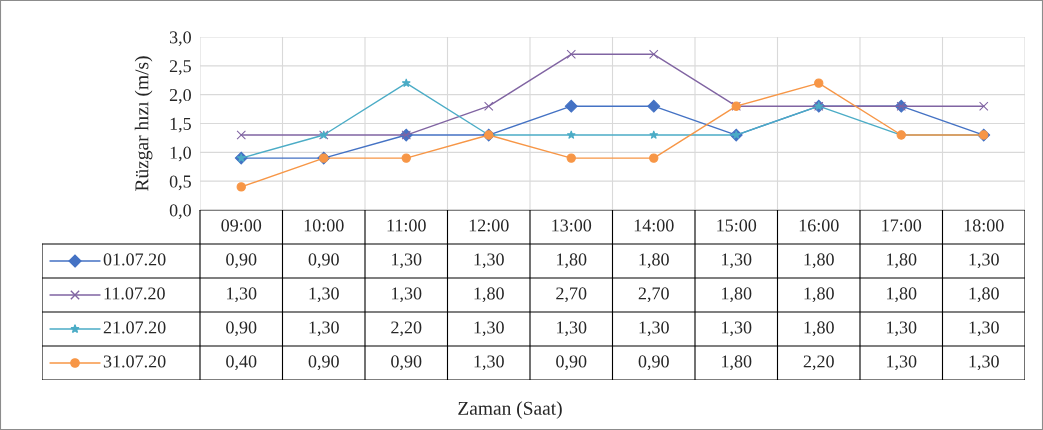  What do you see at coordinates (180, 154) in the screenshot?
I see `y-tick-label: 1,0` at bounding box center [180, 154].